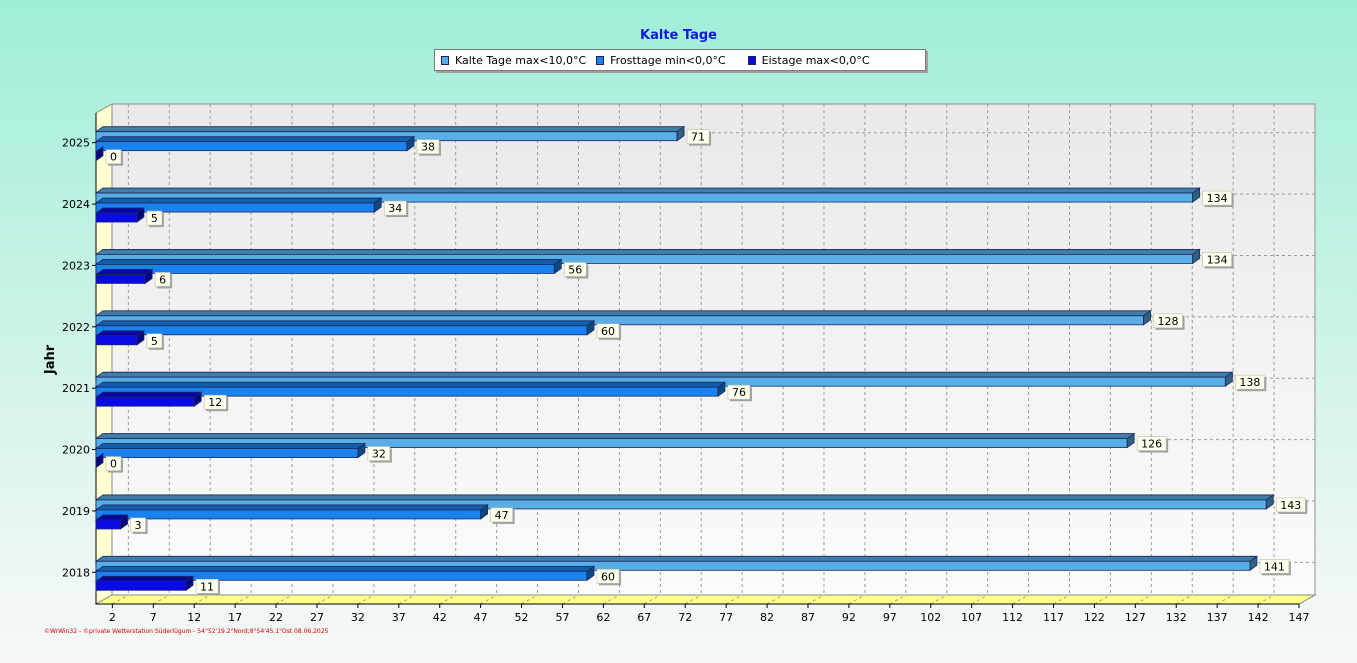  I want to click on data-label: 38, so click(428, 147).